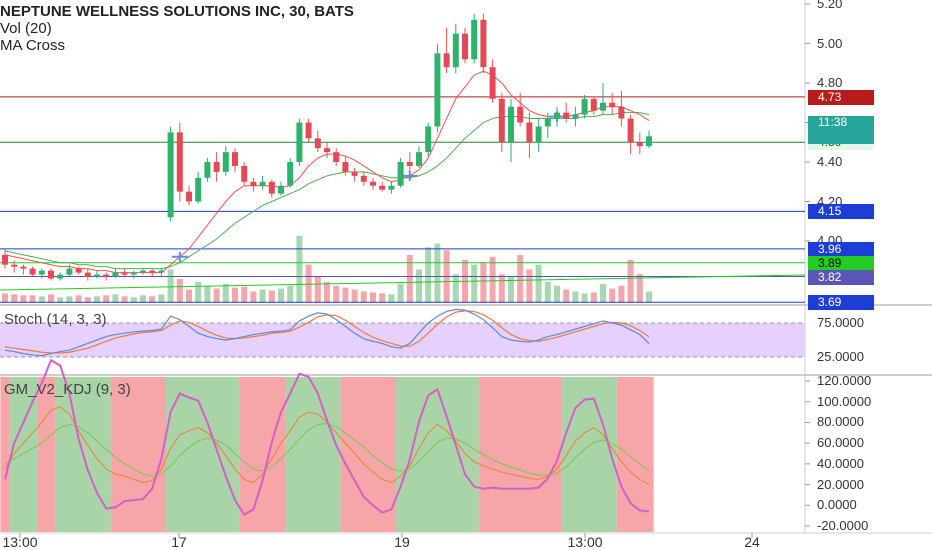 Image resolution: width=932 pixels, height=550 pixels. What do you see at coordinates (841, 263) in the screenshot?
I see `price-line-label: 3.89` at bounding box center [841, 263].